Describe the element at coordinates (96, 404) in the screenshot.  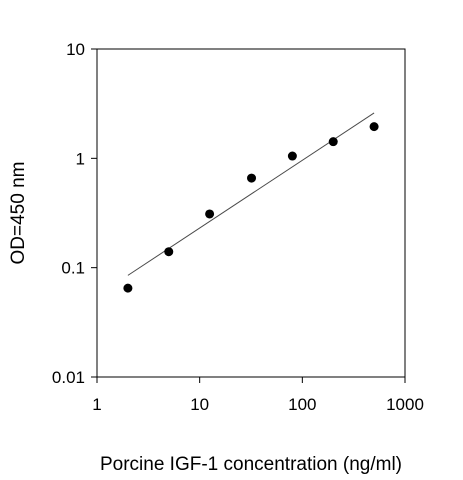
I see `x-tick-label: 1` at that location.